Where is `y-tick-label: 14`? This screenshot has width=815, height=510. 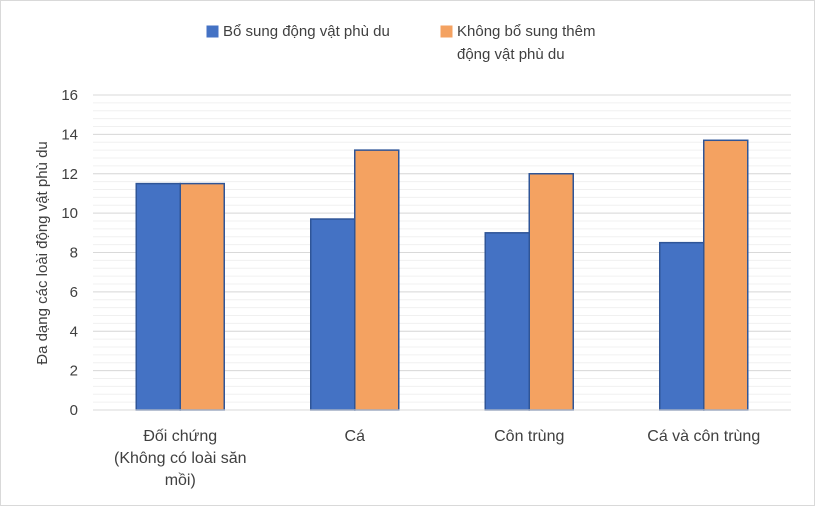
y-tick-label: 14 is located at coordinates (69, 134).